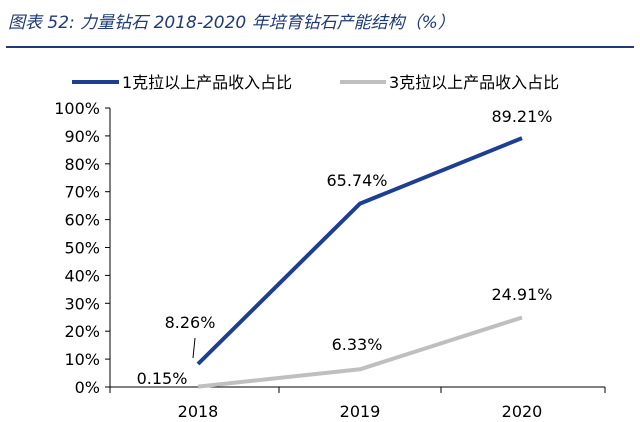  I want to click on data-label: 65.74%, so click(356, 180).